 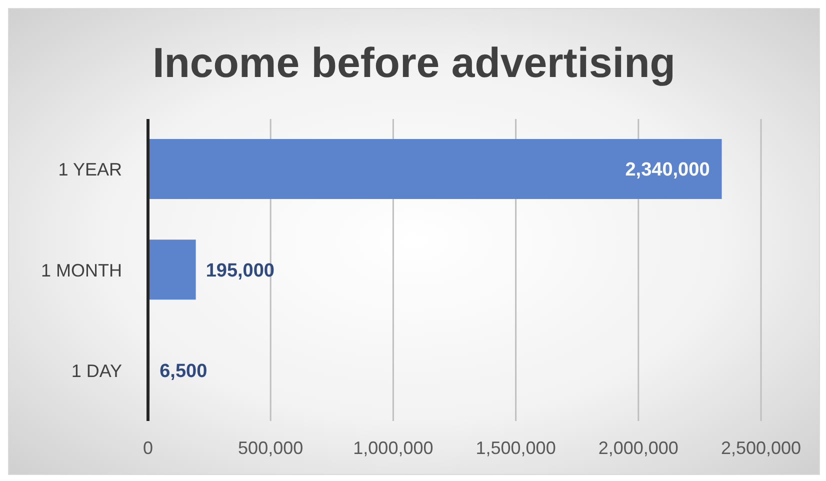 I want to click on chart-title: Income before advertising, so click(x=414, y=63).